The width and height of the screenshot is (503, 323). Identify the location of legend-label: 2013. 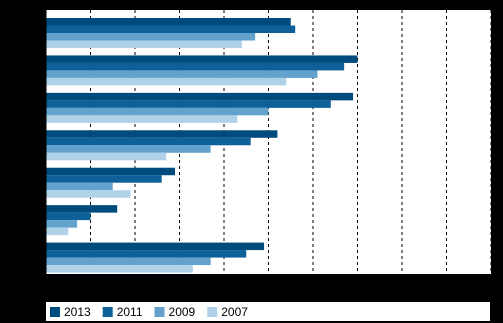
(77, 312).